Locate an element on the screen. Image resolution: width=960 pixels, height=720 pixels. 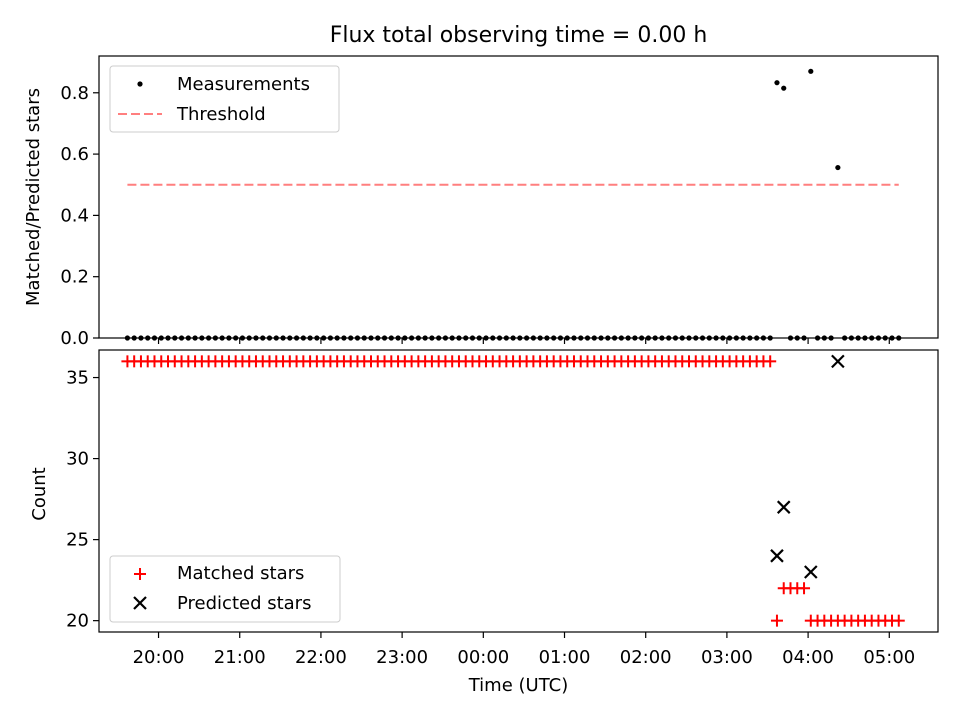
bottom-x-tick-label: 00:00 is located at coordinates (483, 657).